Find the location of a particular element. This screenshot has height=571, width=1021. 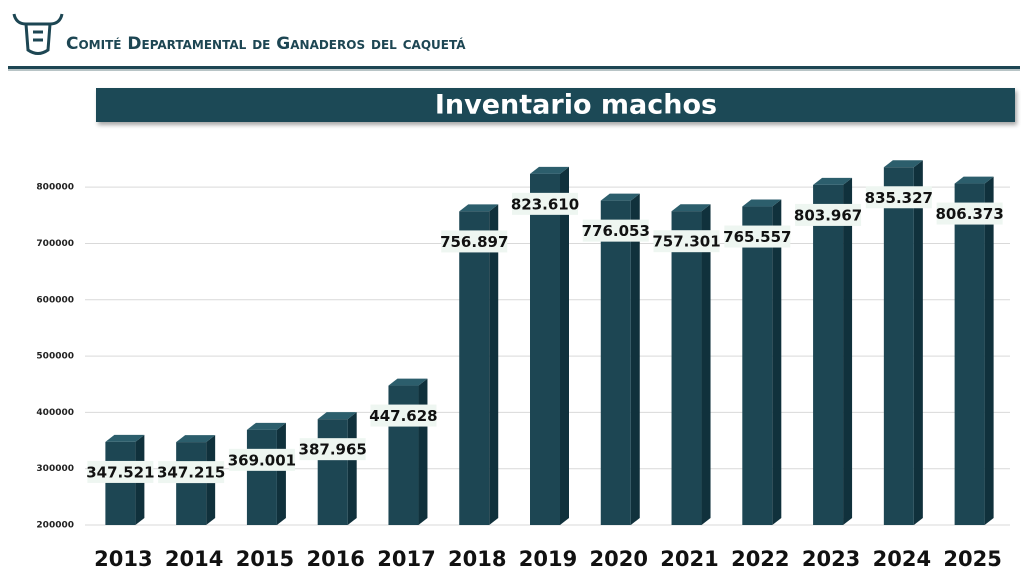

x-tick-label: 2022 is located at coordinates (760, 559).